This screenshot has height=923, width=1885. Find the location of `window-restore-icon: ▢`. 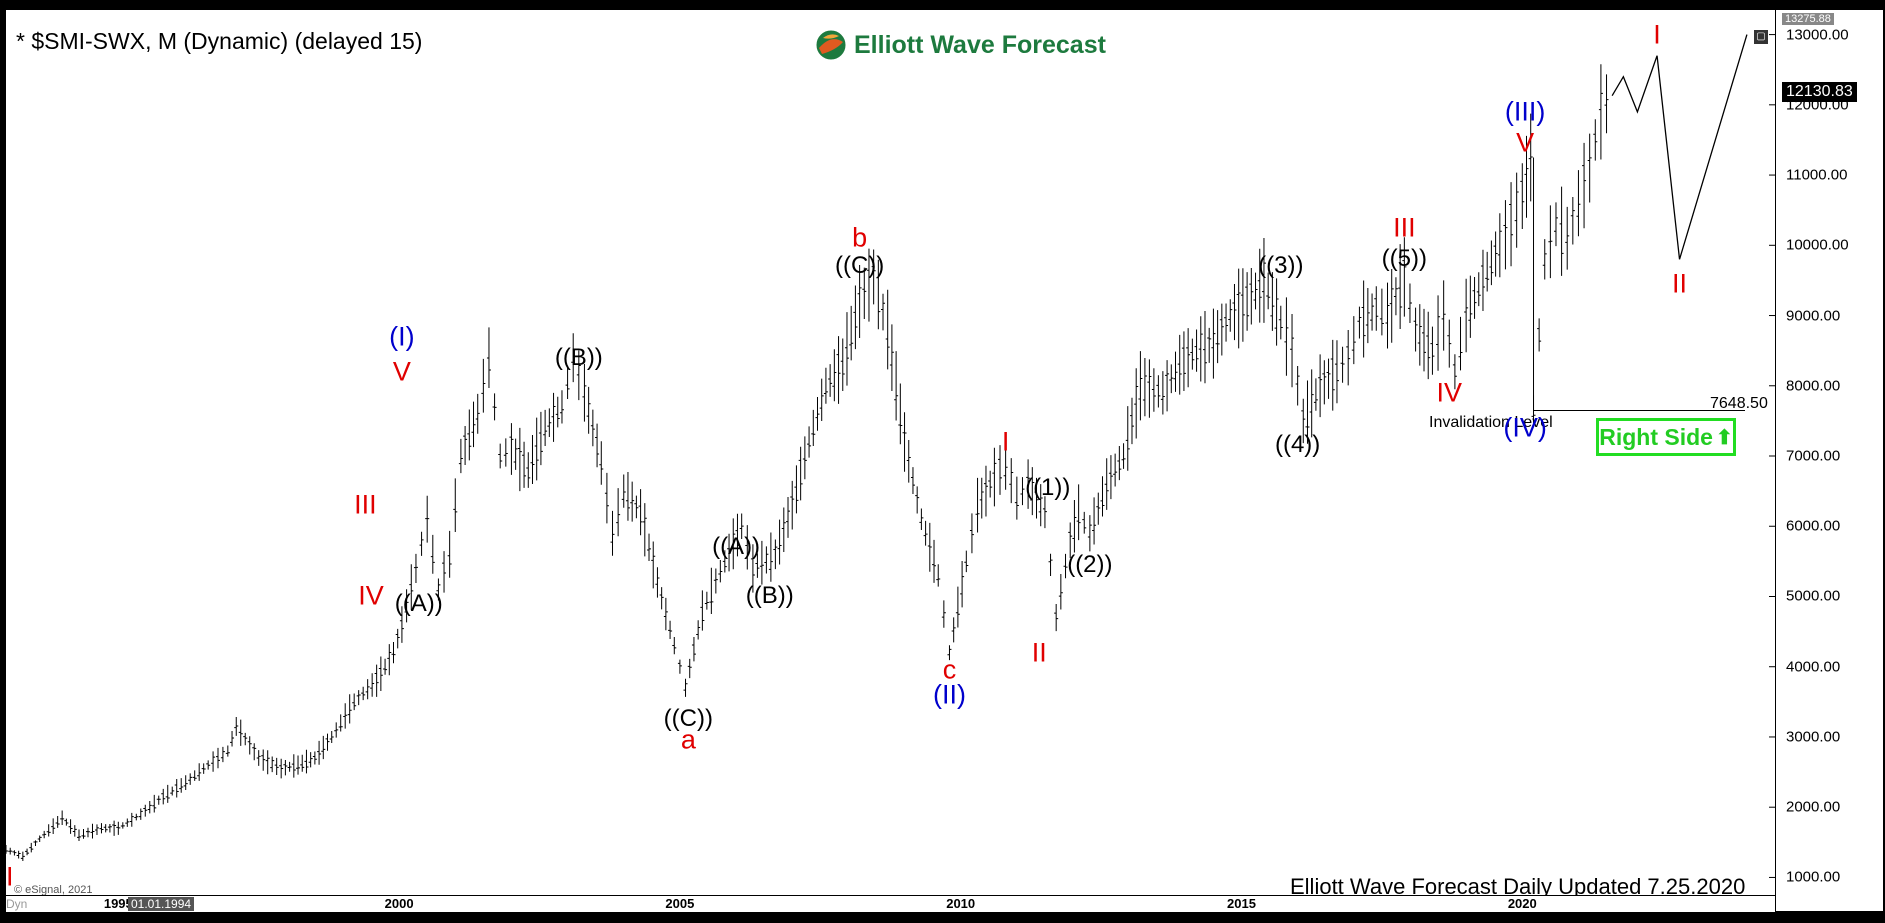

window-restore-icon: ▢ is located at coordinates (1761, 37).